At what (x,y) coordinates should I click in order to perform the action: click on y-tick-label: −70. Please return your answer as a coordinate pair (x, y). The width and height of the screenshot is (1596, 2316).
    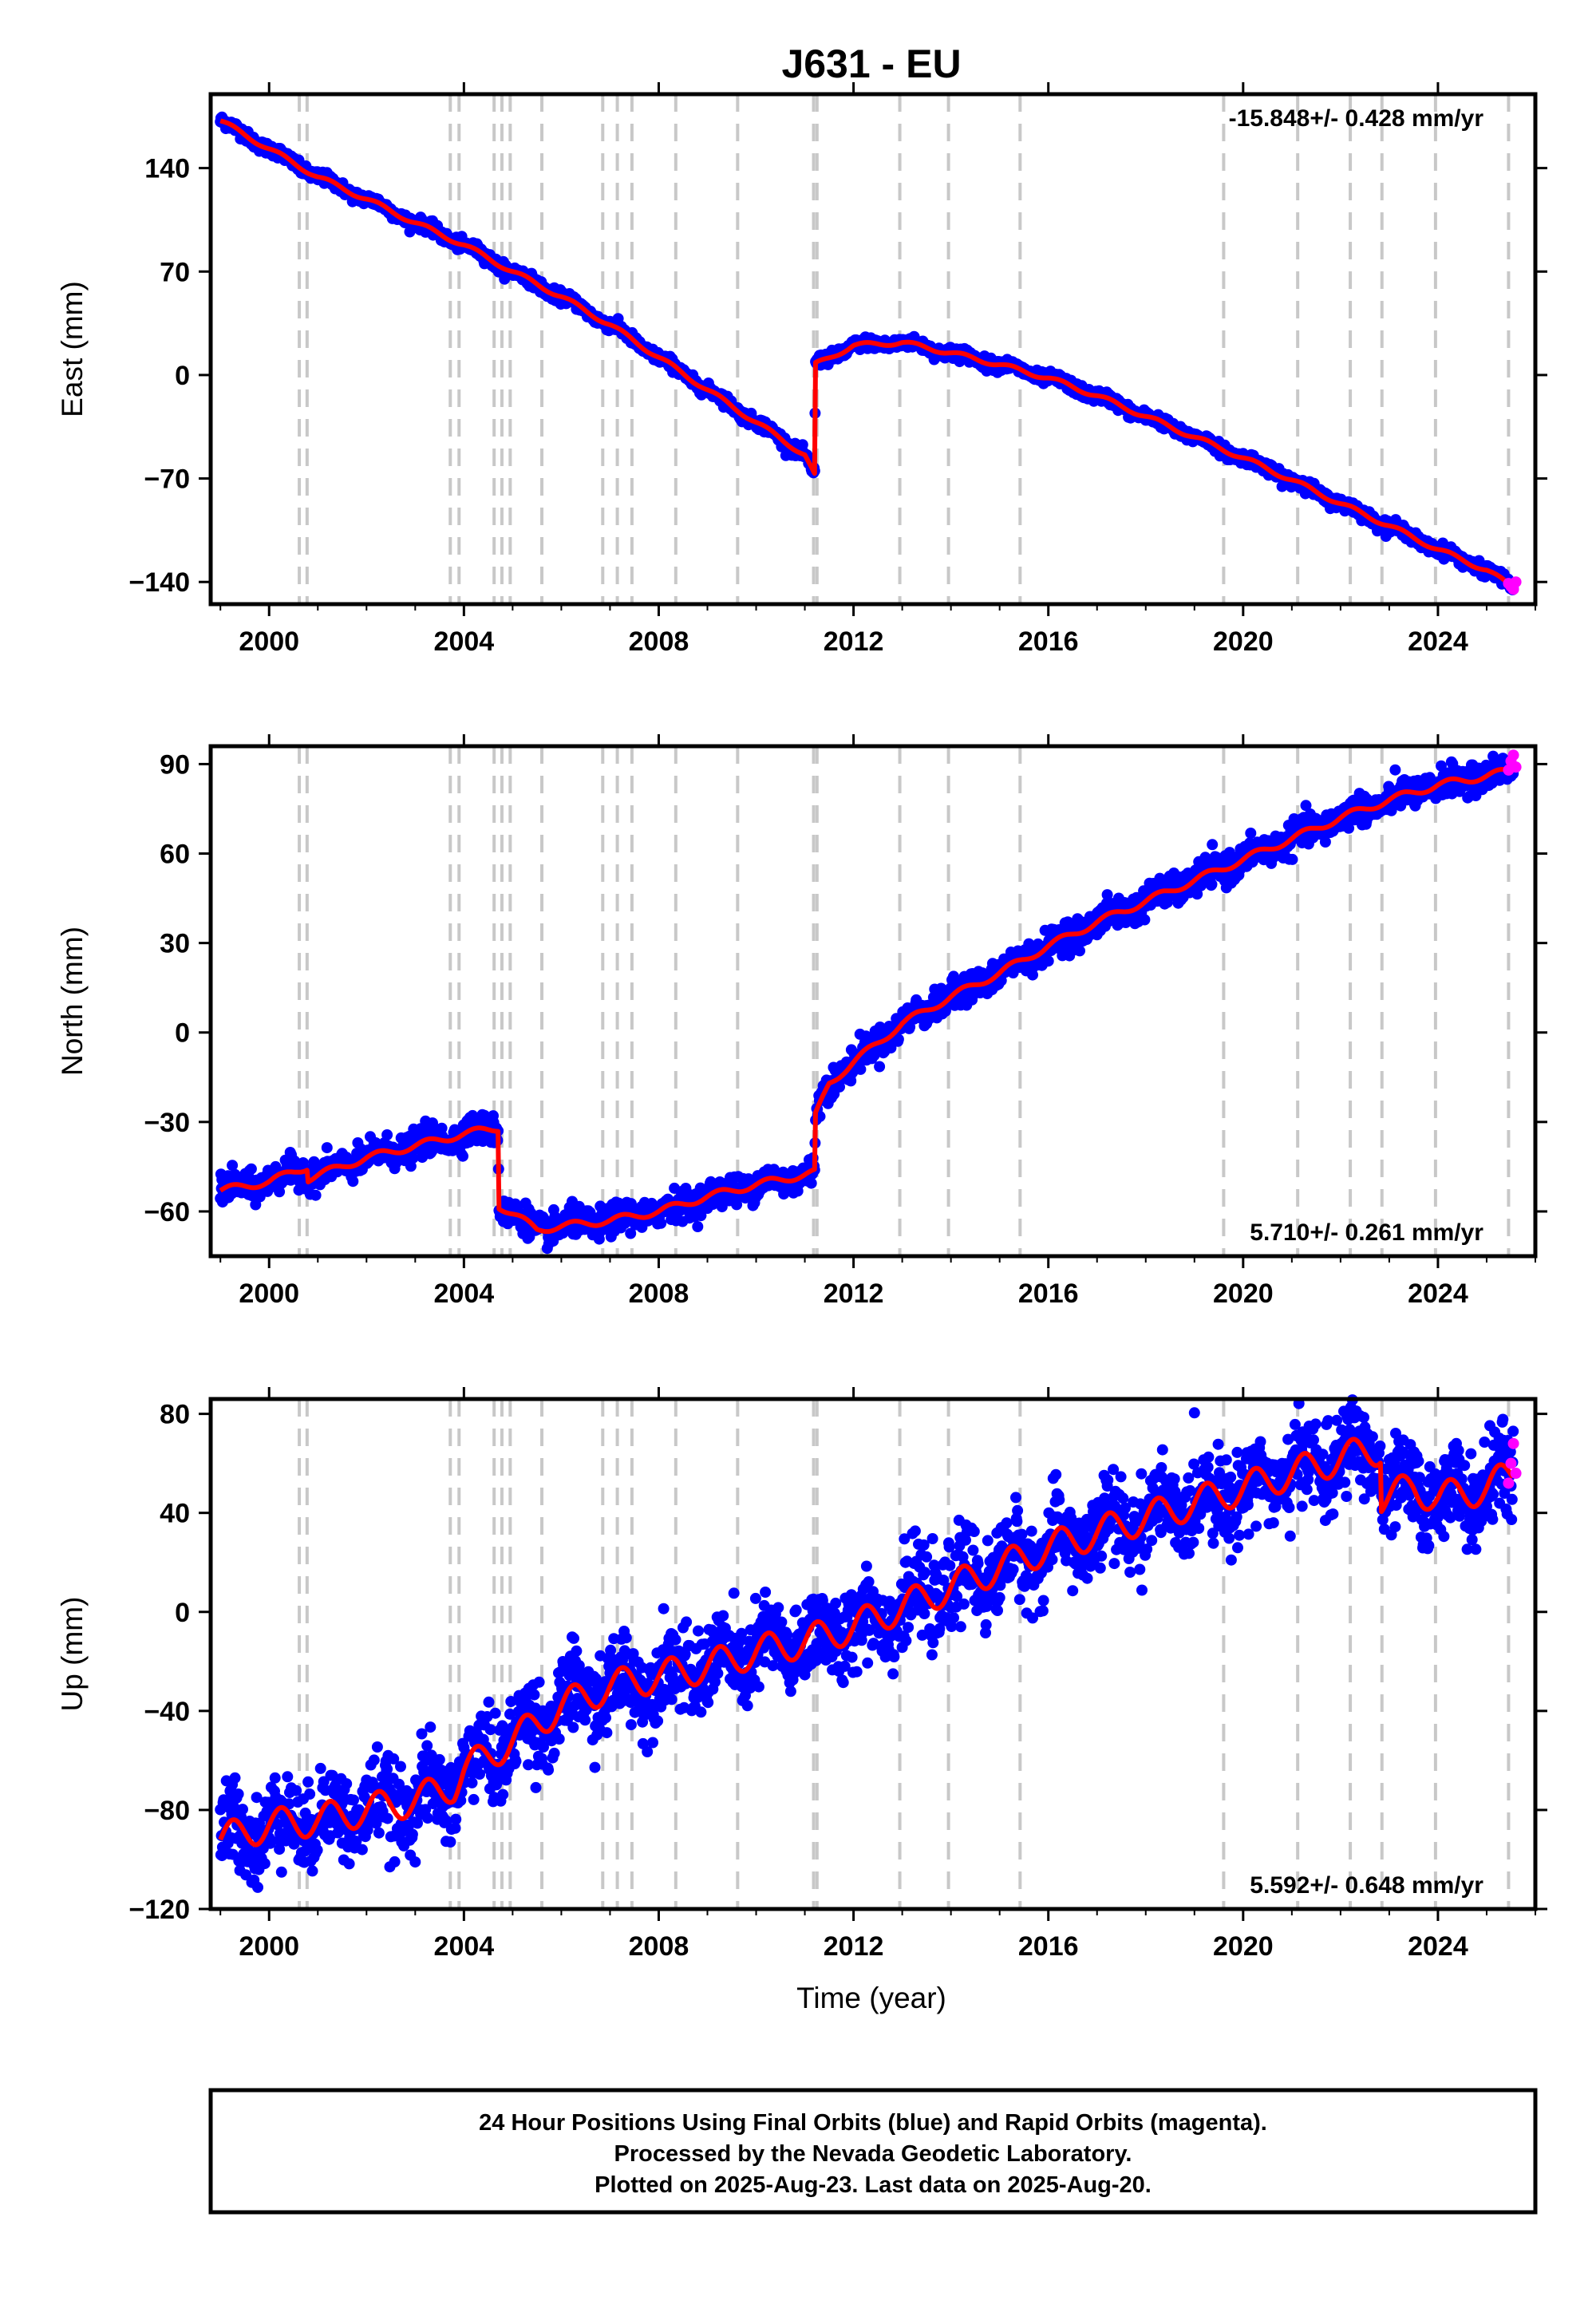
    Looking at the image, I should click on (167, 479).